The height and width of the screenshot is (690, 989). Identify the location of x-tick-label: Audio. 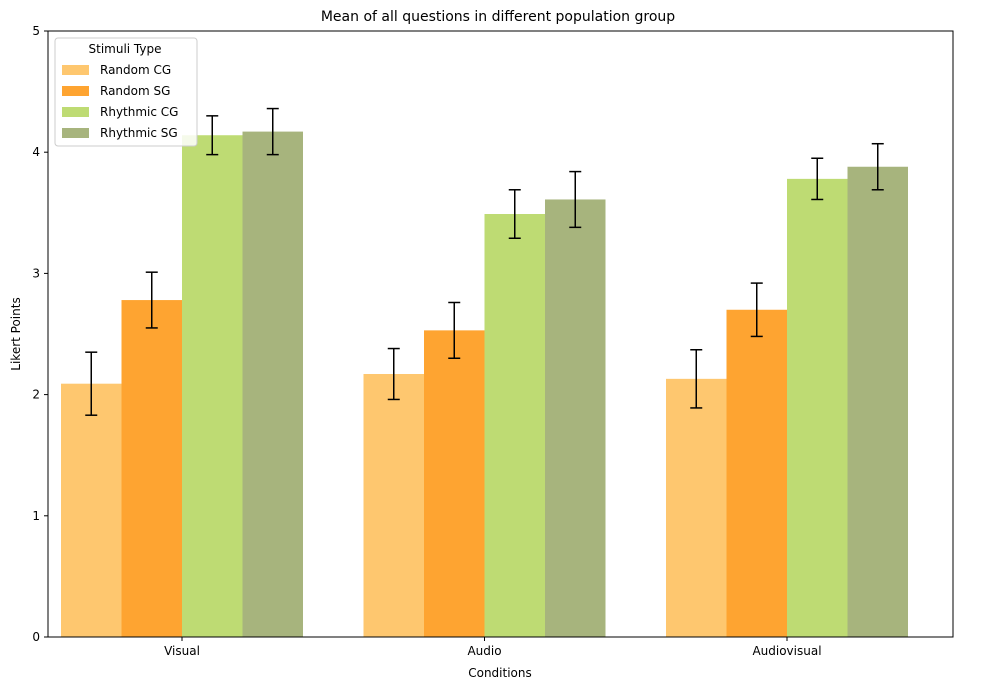
(484, 651).